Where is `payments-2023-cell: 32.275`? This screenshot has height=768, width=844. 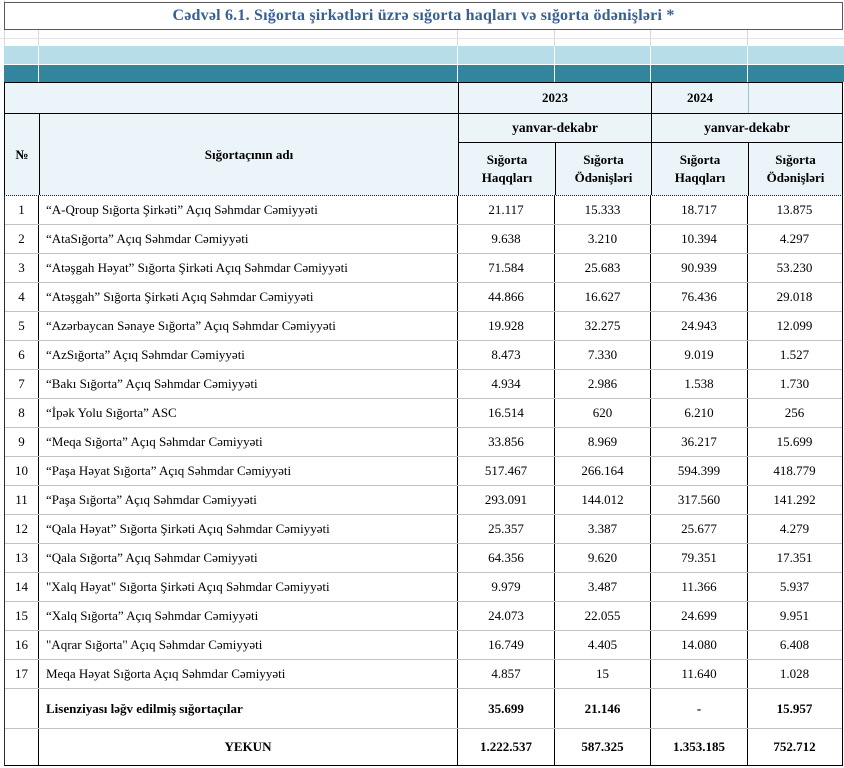
payments-2023-cell: 32.275 is located at coordinates (602, 326).